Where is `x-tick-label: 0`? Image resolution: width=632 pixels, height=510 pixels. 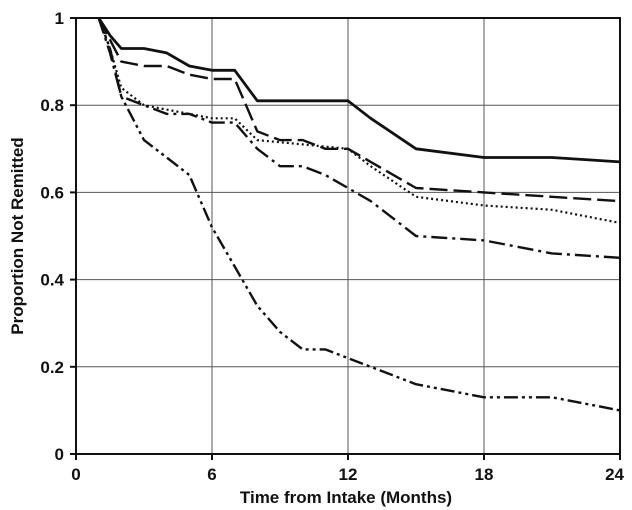 x-tick-label: 0 is located at coordinates (75, 474).